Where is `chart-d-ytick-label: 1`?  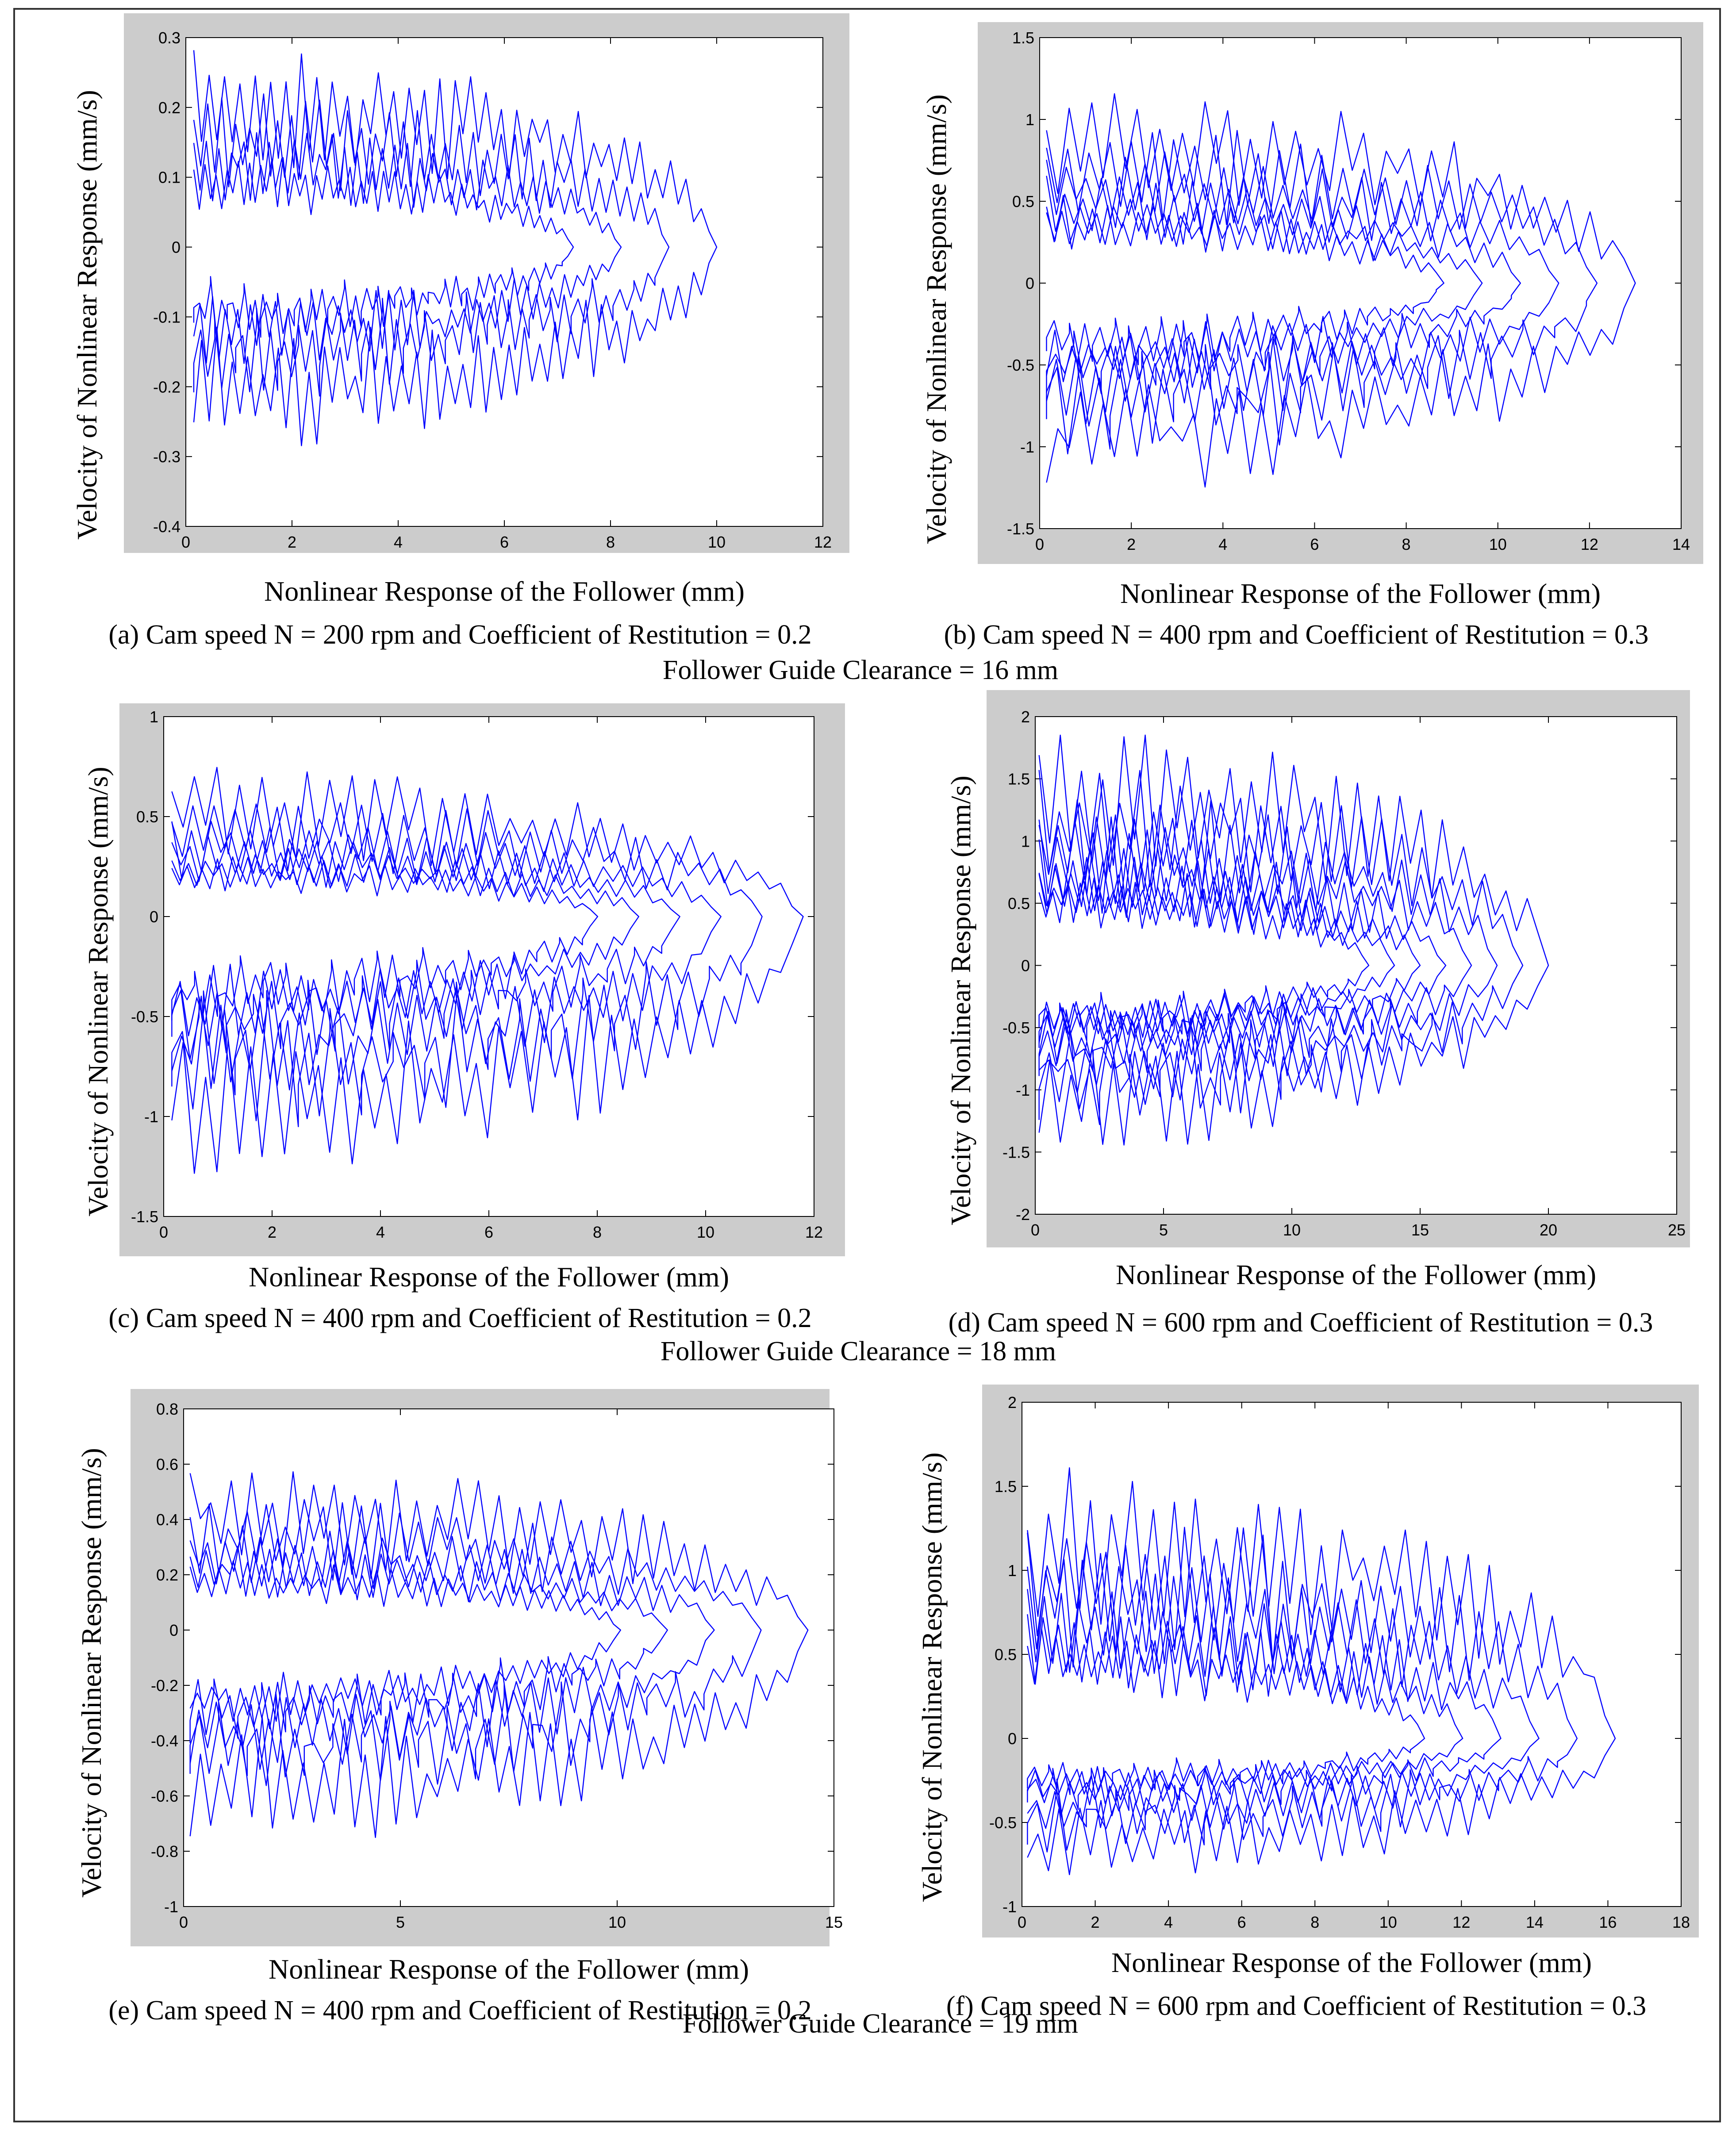
chart-d-ytick-label: 1 is located at coordinates (1025, 841).